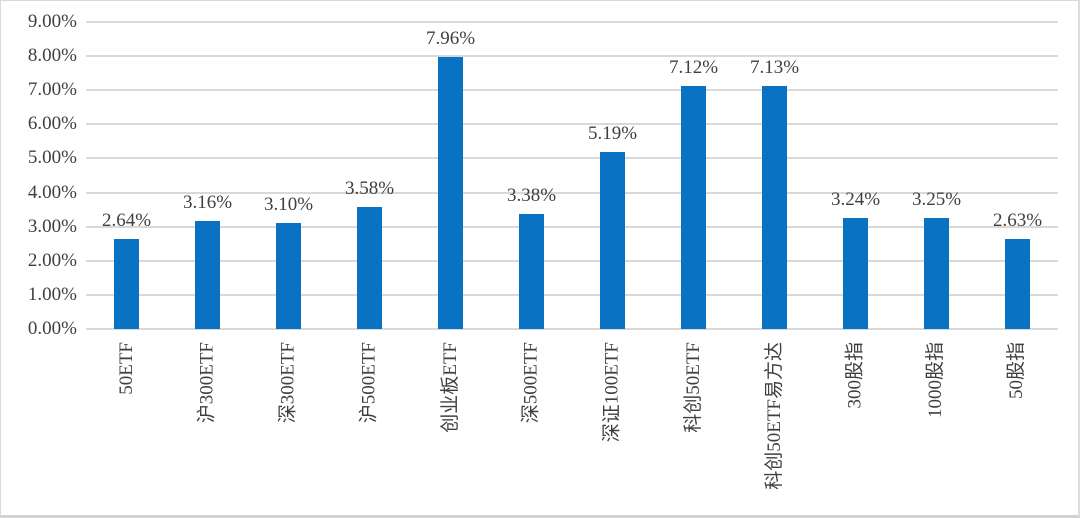 This screenshot has height=518, width=1080. I want to click on bar-slot: 2.63%, so click(1017, 175).